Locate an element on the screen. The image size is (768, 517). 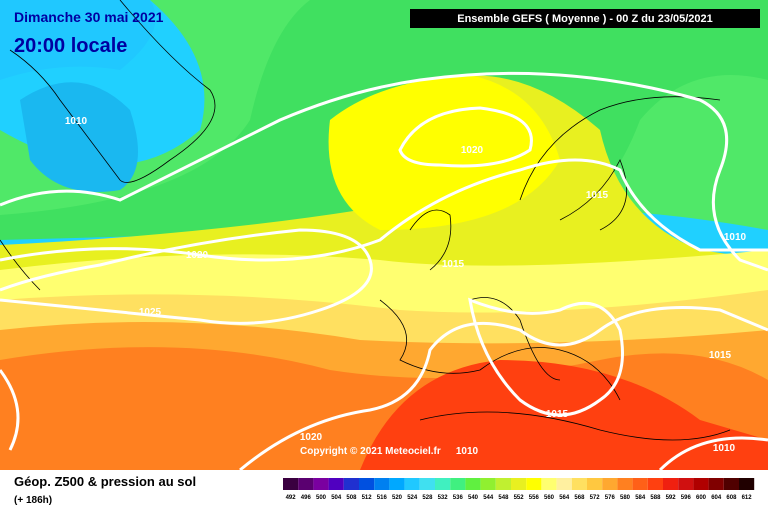
legend-label: 544 is located at coordinates (488, 498).